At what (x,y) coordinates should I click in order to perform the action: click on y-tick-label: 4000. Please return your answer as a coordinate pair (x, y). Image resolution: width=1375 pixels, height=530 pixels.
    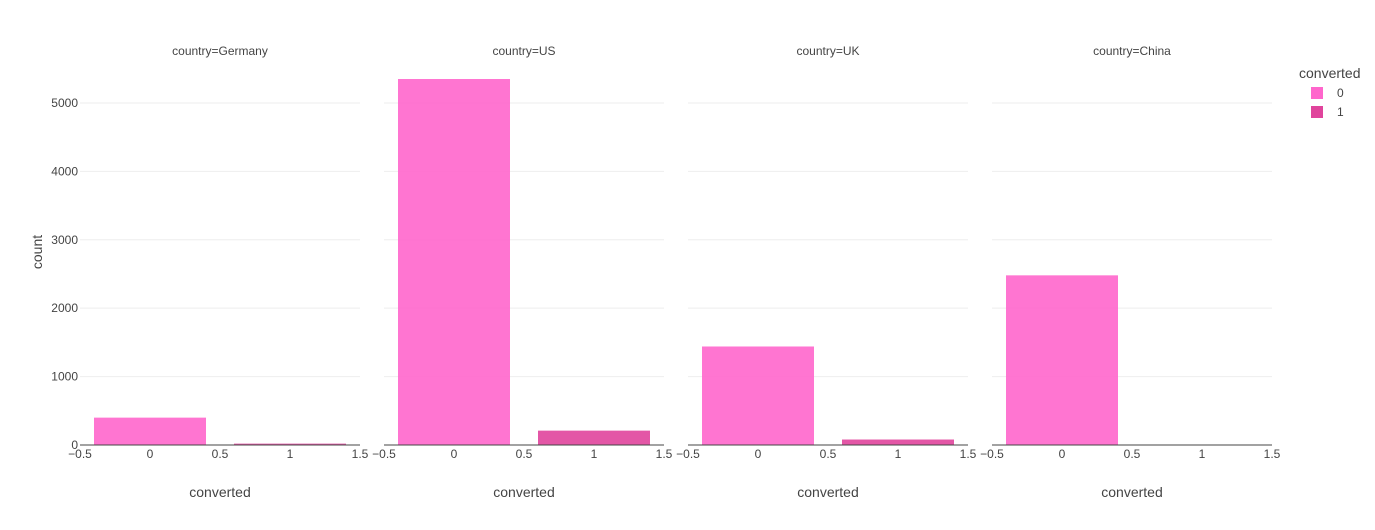
    Looking at the image, I should click on (64, 171).